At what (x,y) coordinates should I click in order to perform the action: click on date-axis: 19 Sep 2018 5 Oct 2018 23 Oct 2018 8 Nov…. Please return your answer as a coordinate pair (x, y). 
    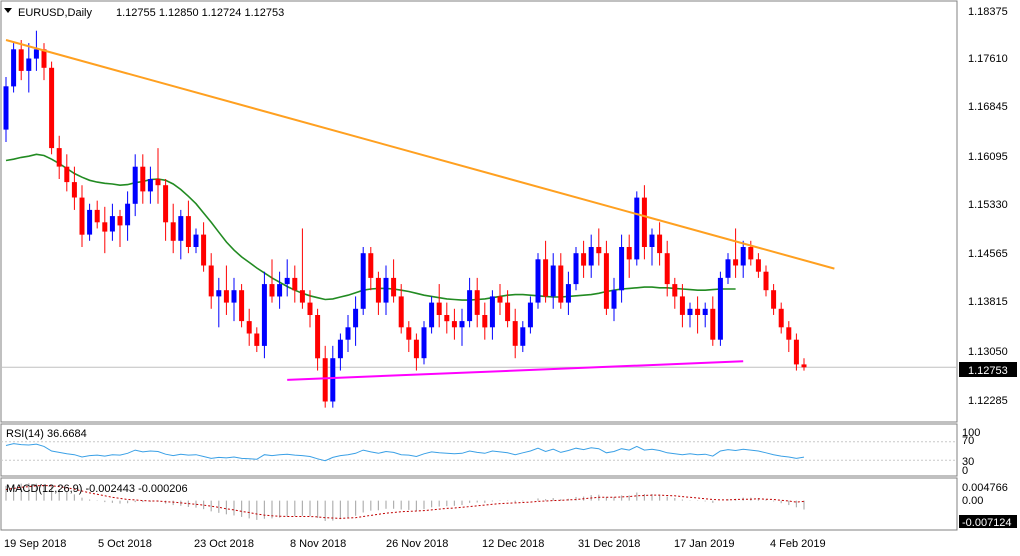
    Looking at the image, I should click on (415, 544).